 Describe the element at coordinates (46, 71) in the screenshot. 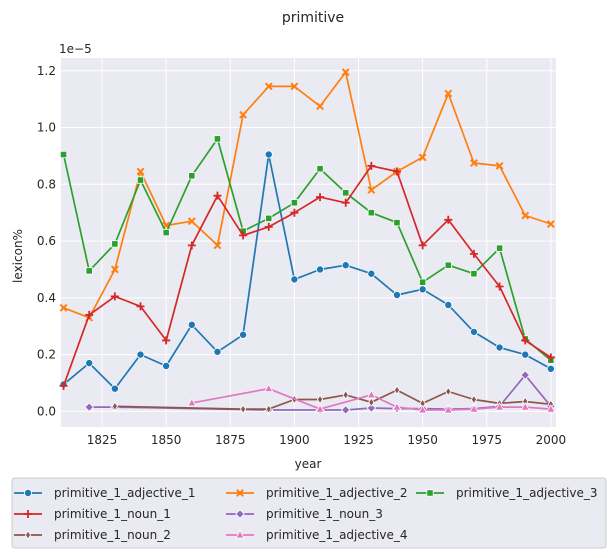

I see `y-tick-label: 1.2` at that location.